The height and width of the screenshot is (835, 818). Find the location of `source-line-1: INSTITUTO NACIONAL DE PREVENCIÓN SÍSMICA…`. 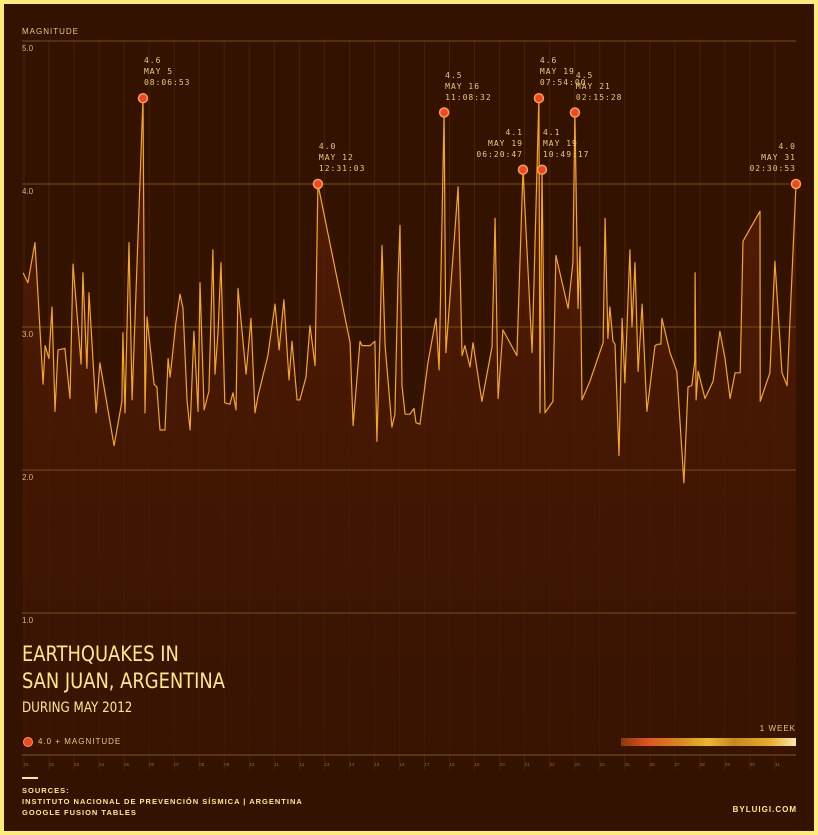

source-line-1: INSTITUTO NACIONAL DE PREVENCIÓN SÍSMICA… is located at coordinates (162, 801).